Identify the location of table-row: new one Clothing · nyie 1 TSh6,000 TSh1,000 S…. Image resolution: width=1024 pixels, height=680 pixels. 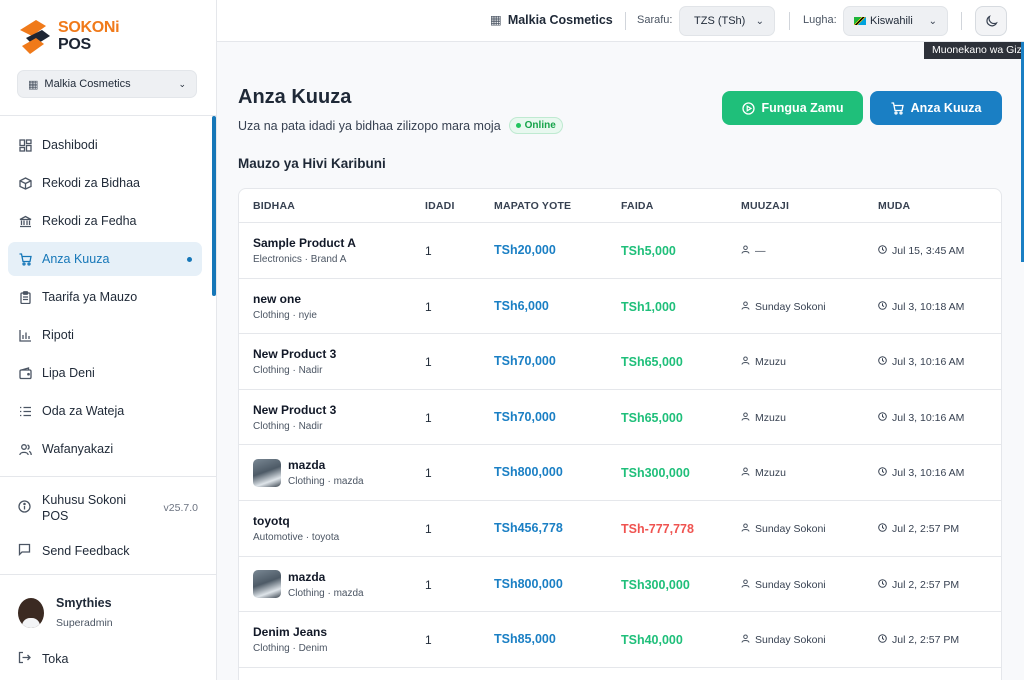
(620, 307).